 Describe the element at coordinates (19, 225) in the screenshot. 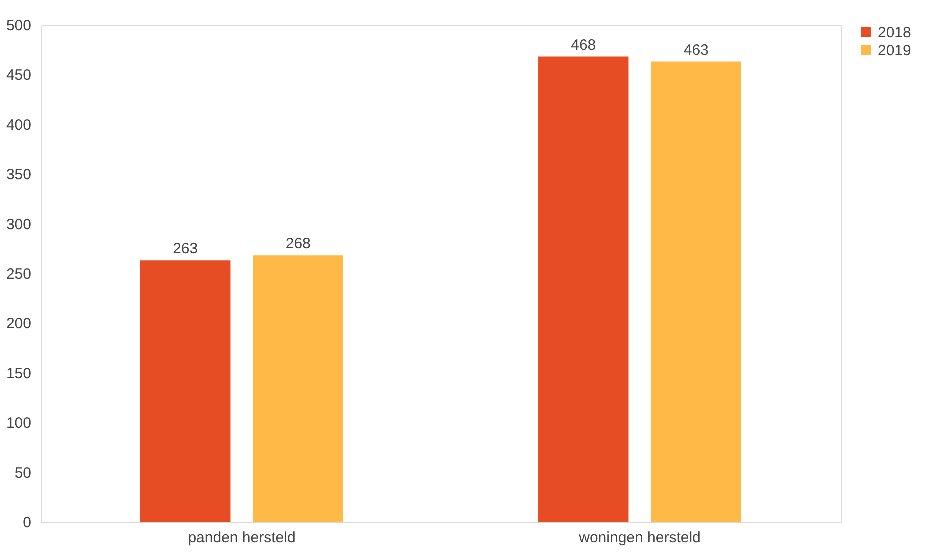

I see `y-tick-label: 300` at that location.